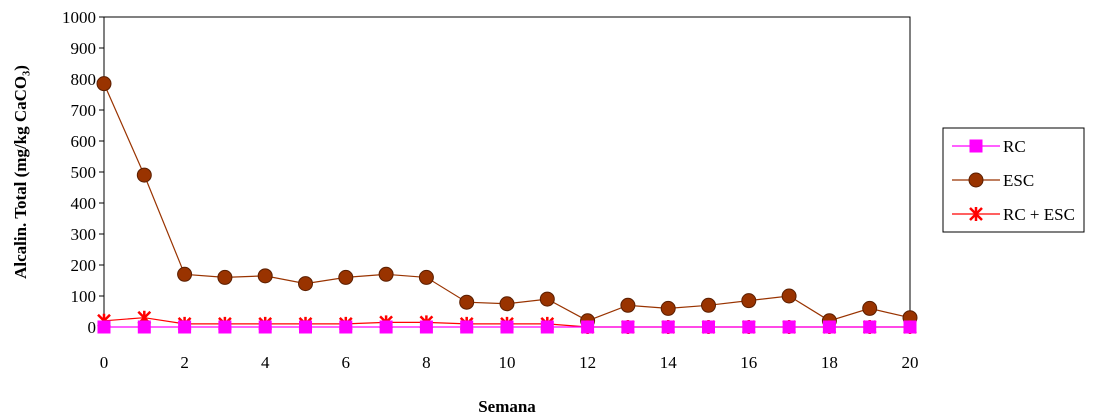  Describe the element at coordinates (1039, 214) in the screenshot. I see `legend-label: RC + ESC` at that location.